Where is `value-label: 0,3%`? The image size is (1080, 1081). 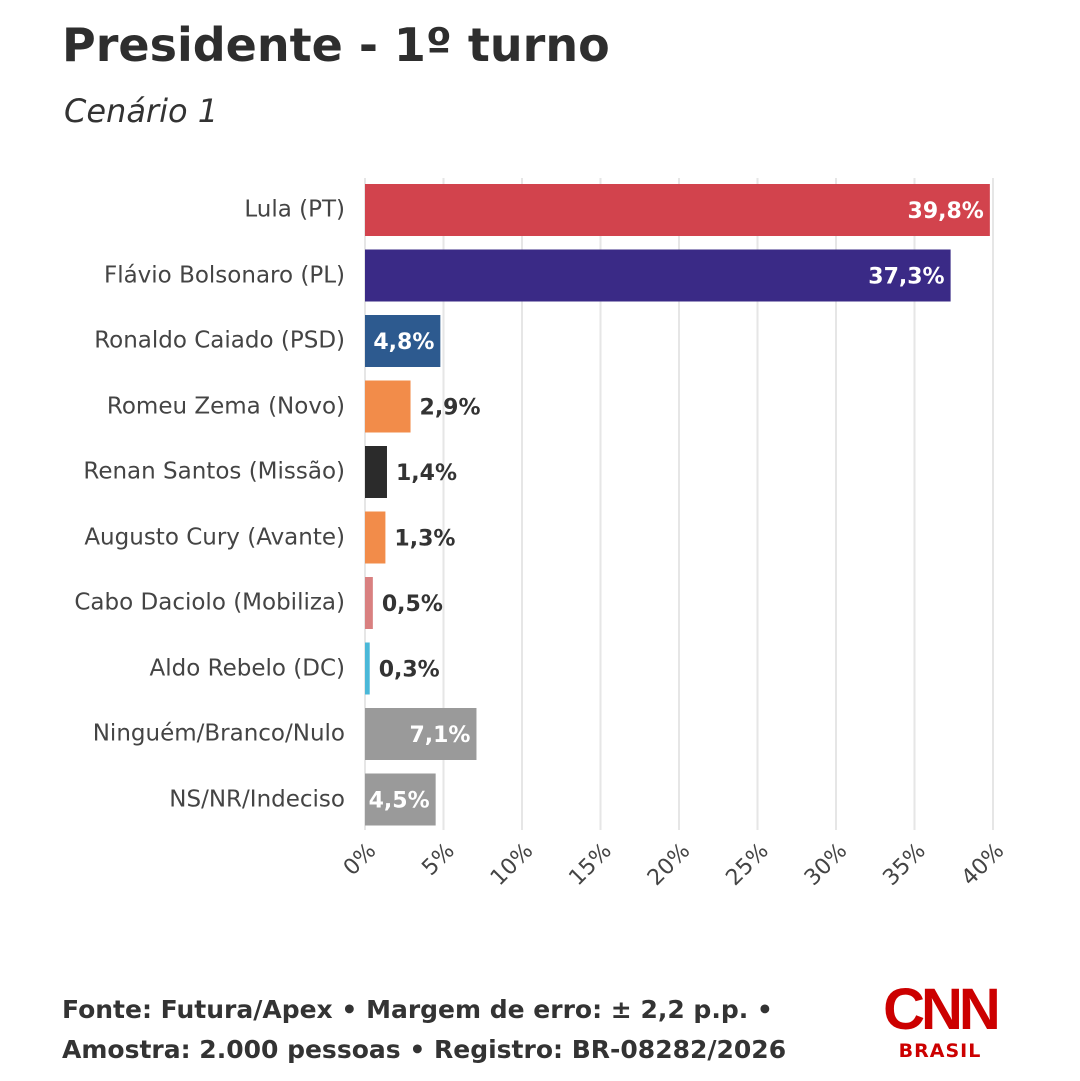 value-label: 0,3% is located at coordinates (409, 670).